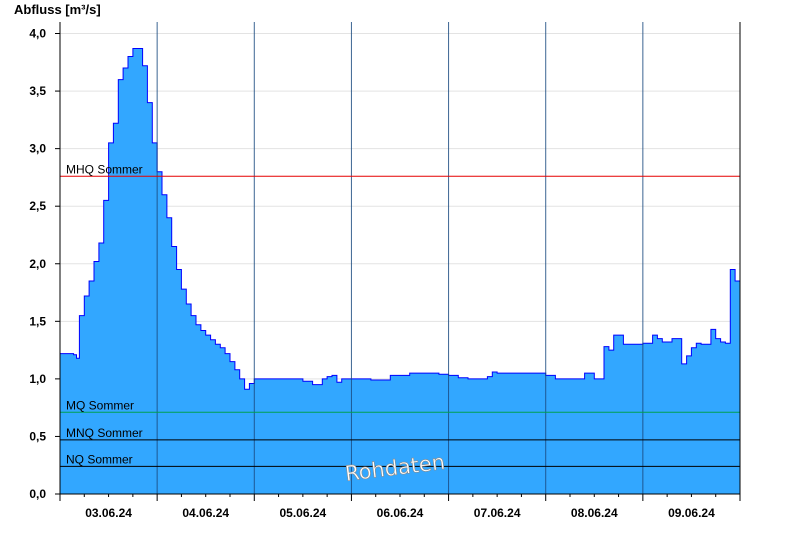 The height and width of the screenshot is (550, 800). What do you see at coordinates (400, 513) in the screenshot?
I see `x-tick-label: 06.06.24` at bounding box center [400, 513].